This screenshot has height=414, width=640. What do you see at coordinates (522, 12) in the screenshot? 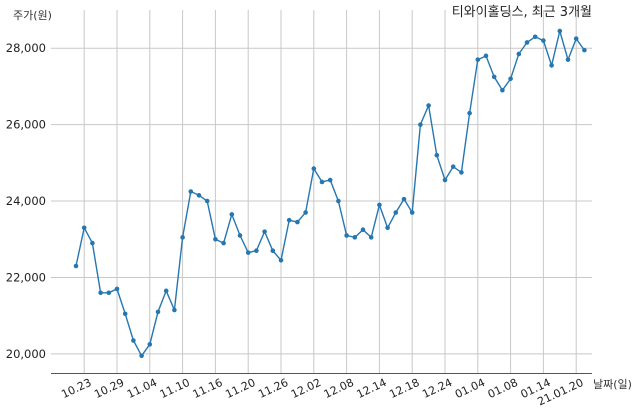
I see `chart-title: 티와이홀딩스, 최근 3개월` at bounding box center [522, 12].